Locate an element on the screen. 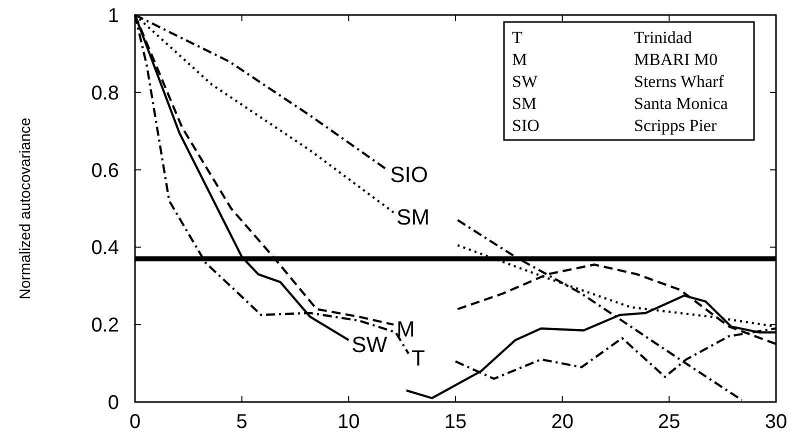 The height and width of the screenshot is (448, 792). y-tick-label: 0 is located at coordinates (113, 403).